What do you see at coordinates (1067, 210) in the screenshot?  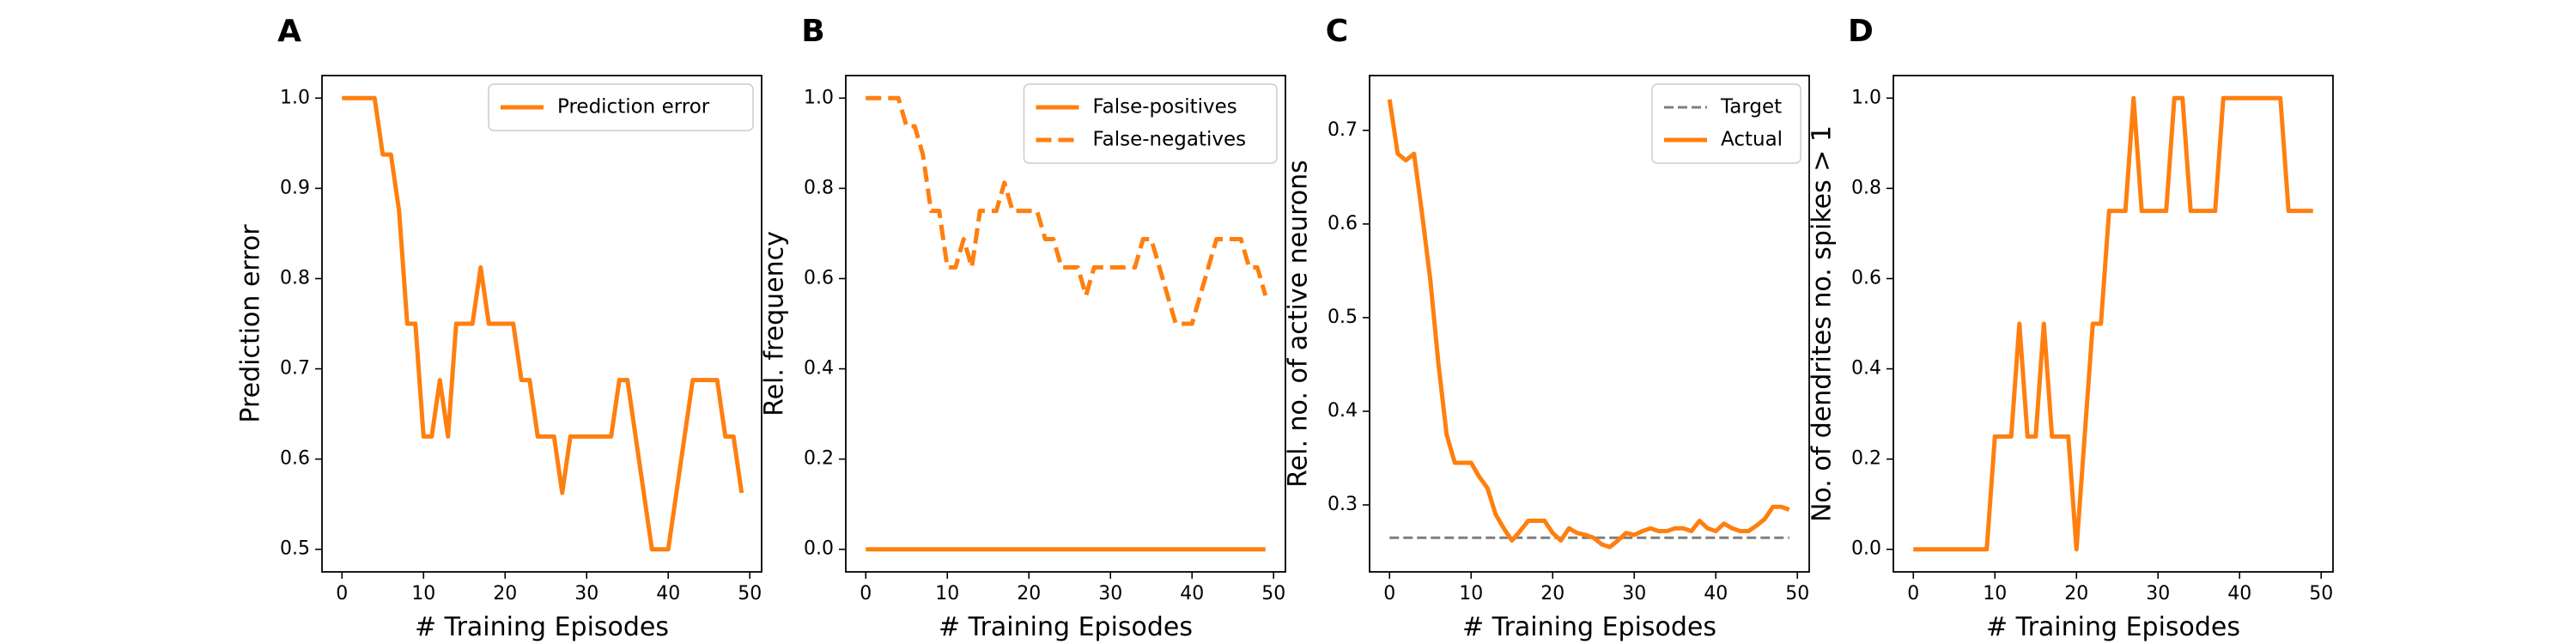 I see `series-line-false-negatives` at bounding box center [1067, 210].